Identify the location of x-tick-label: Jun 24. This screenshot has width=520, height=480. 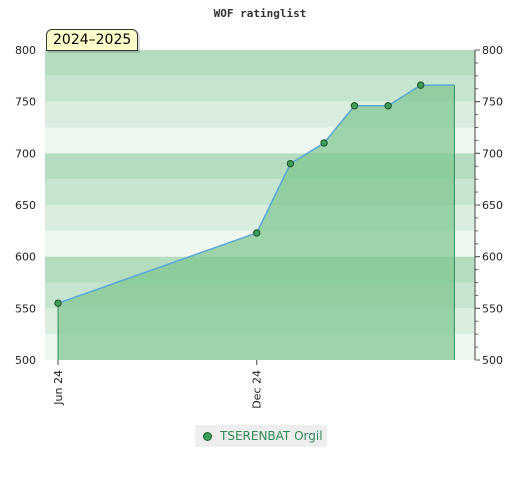
(58, 388).